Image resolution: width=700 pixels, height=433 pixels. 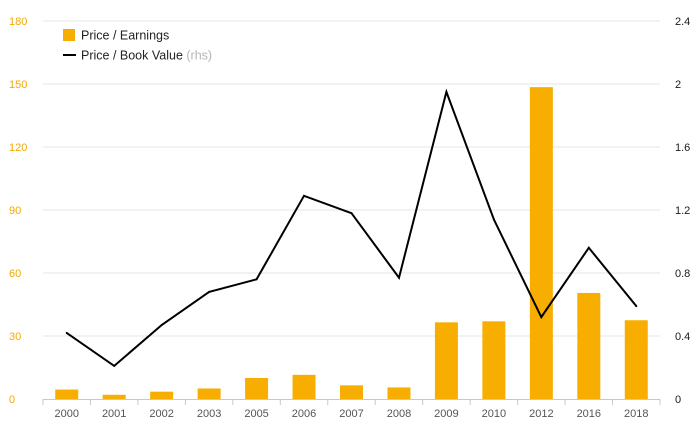 I want to click on y-left-tick-label: 30, so click(x=15, y=337).